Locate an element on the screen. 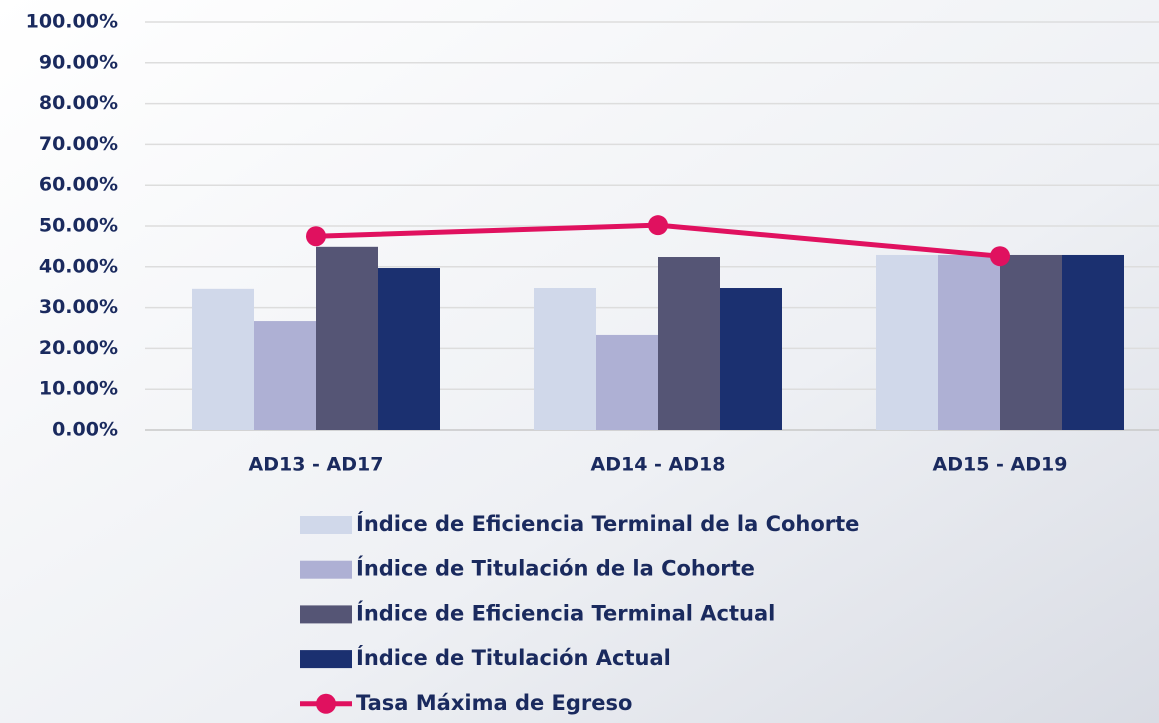  y-tick-label: 90.00% is located at coordinates (78, 62).